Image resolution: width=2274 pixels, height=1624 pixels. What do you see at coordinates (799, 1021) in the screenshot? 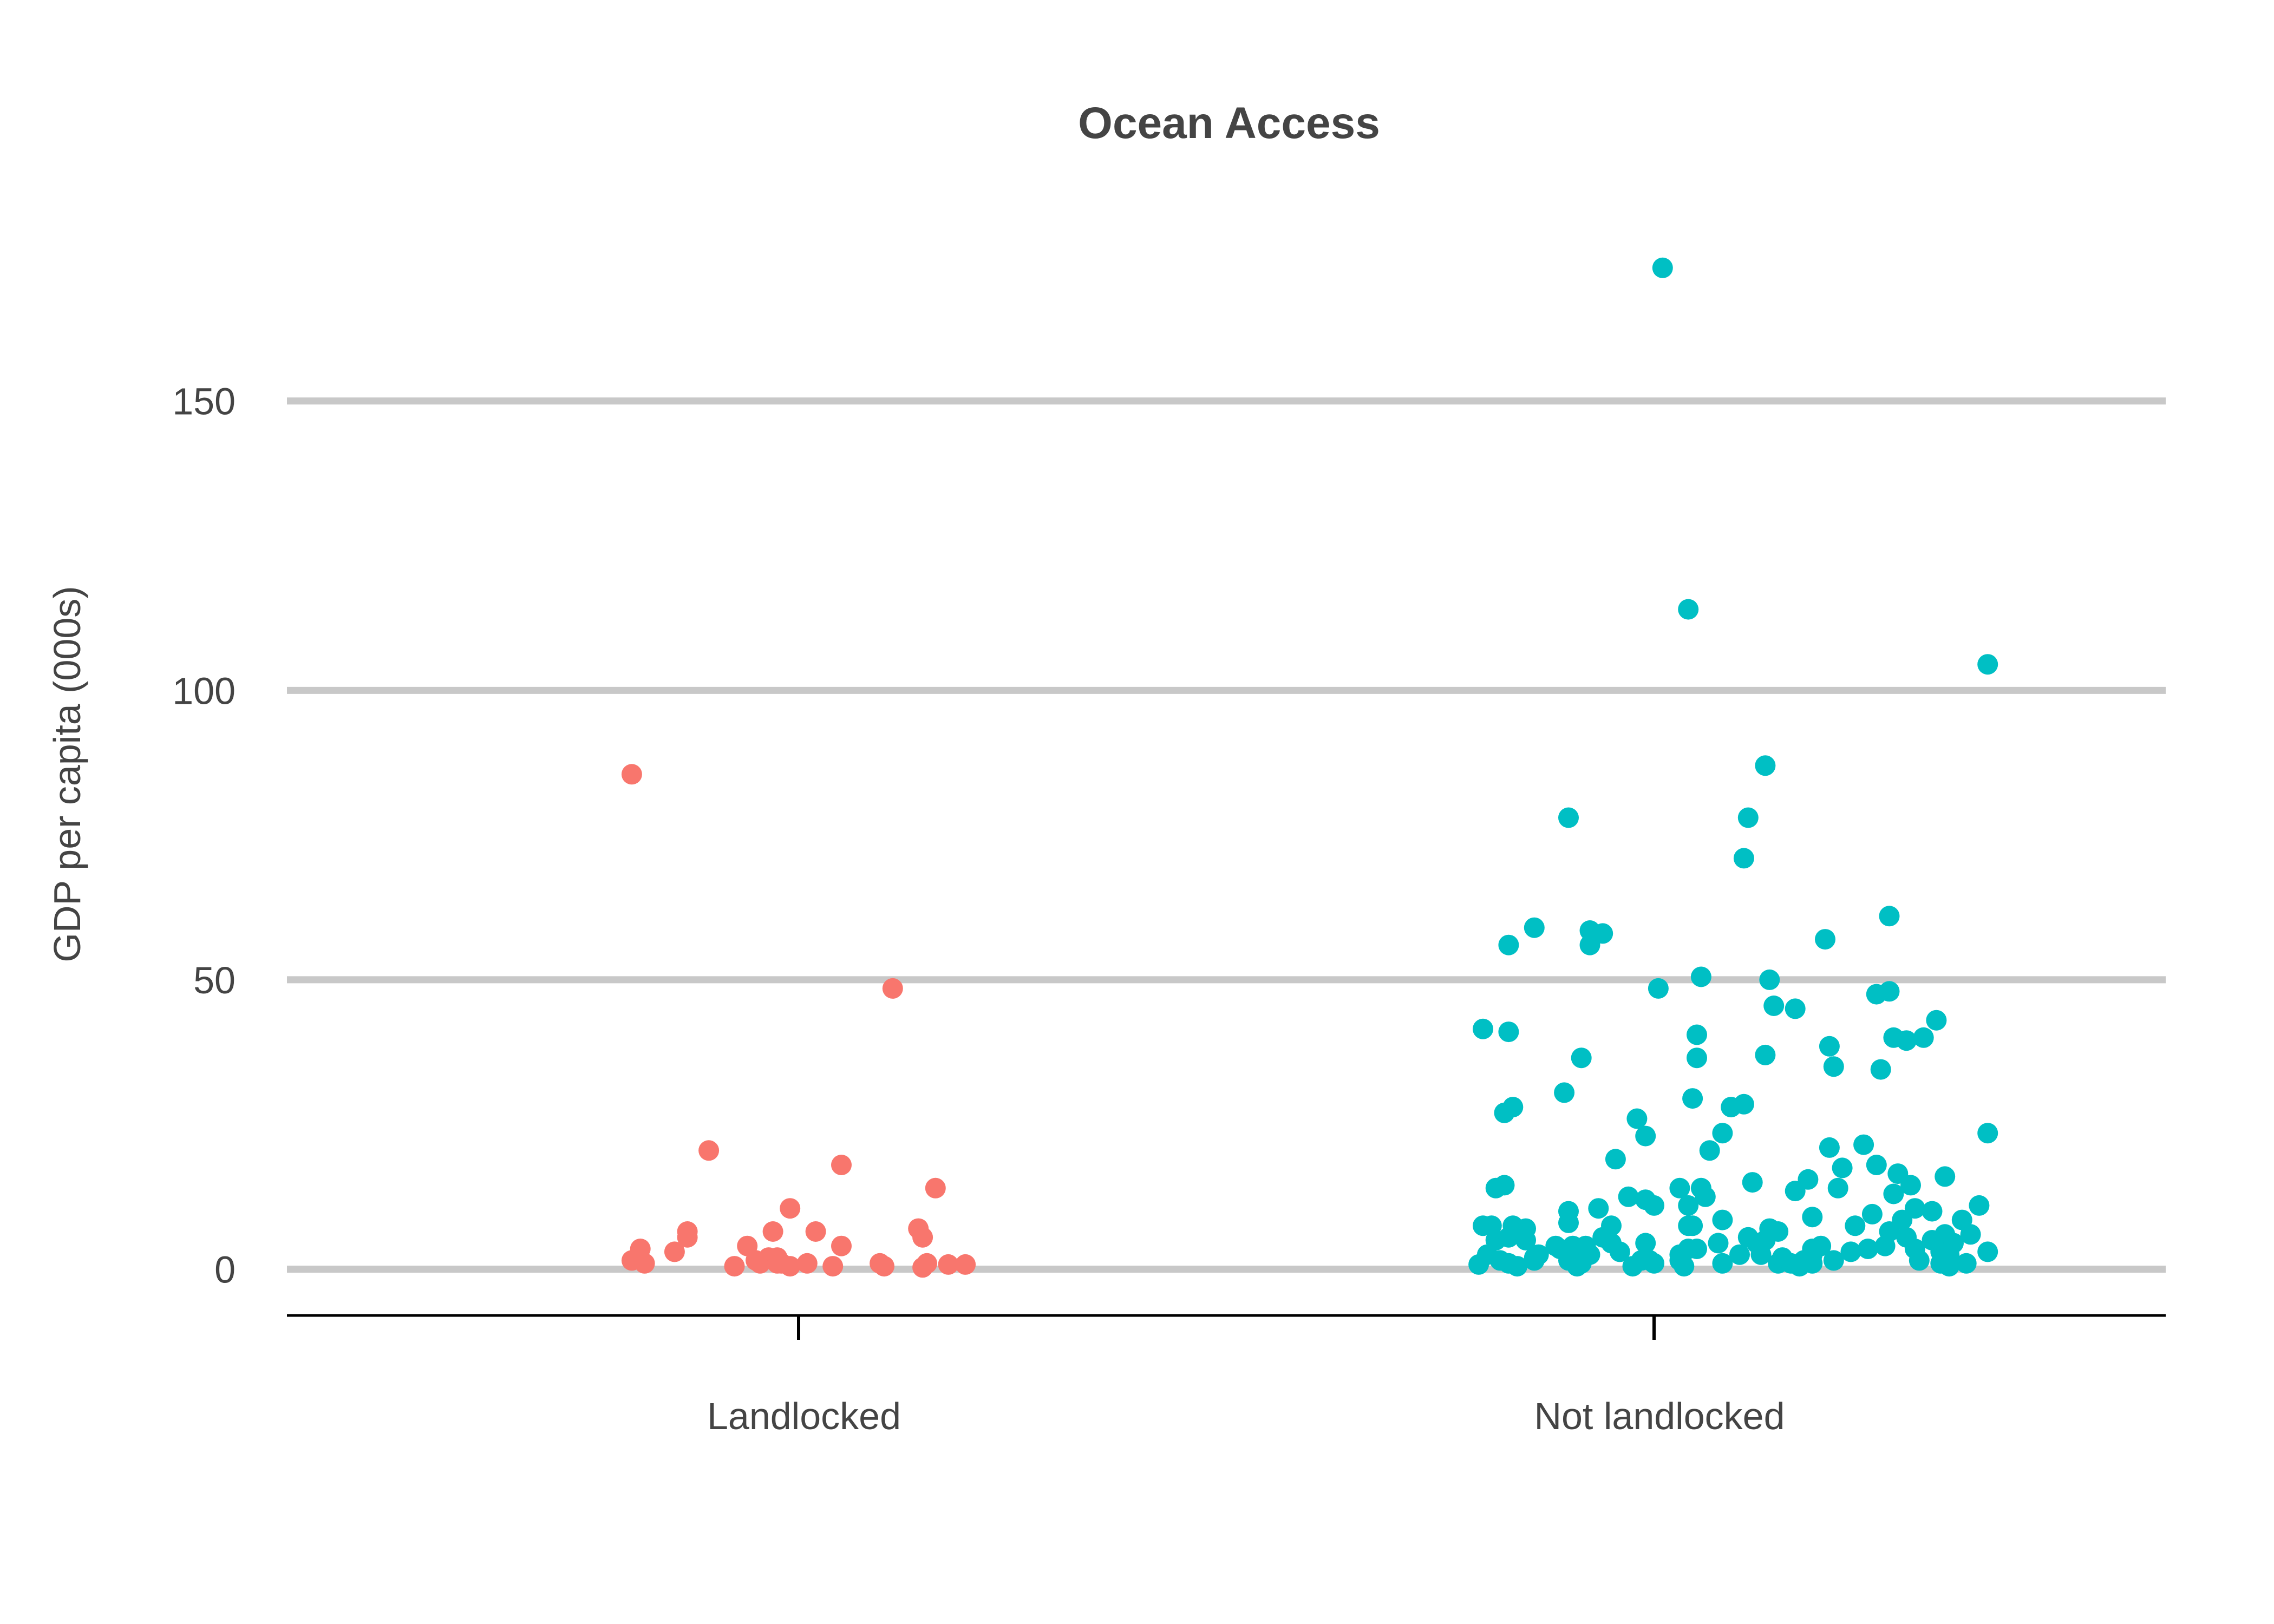
I see `series-landlocked` at bounding box center [799, 1021].